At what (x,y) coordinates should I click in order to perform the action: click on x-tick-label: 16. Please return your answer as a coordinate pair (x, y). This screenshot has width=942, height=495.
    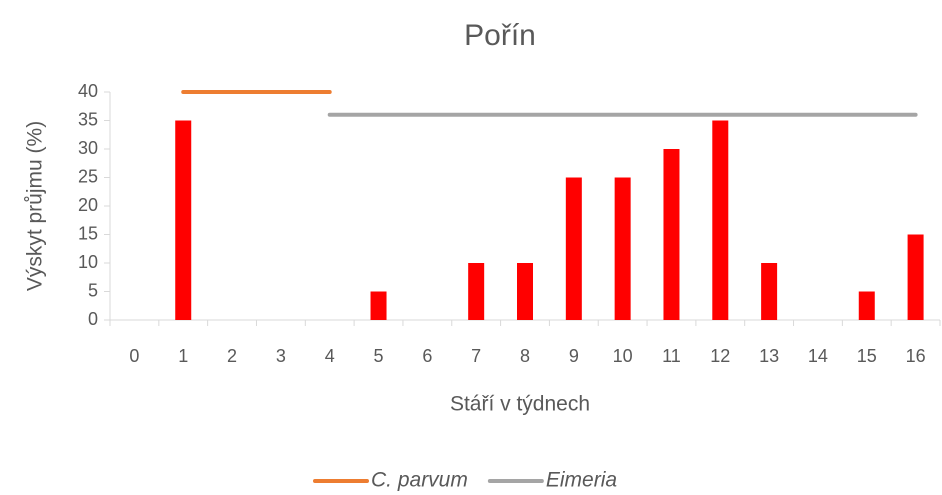
    Looking at the image, I should click on (916, 356).